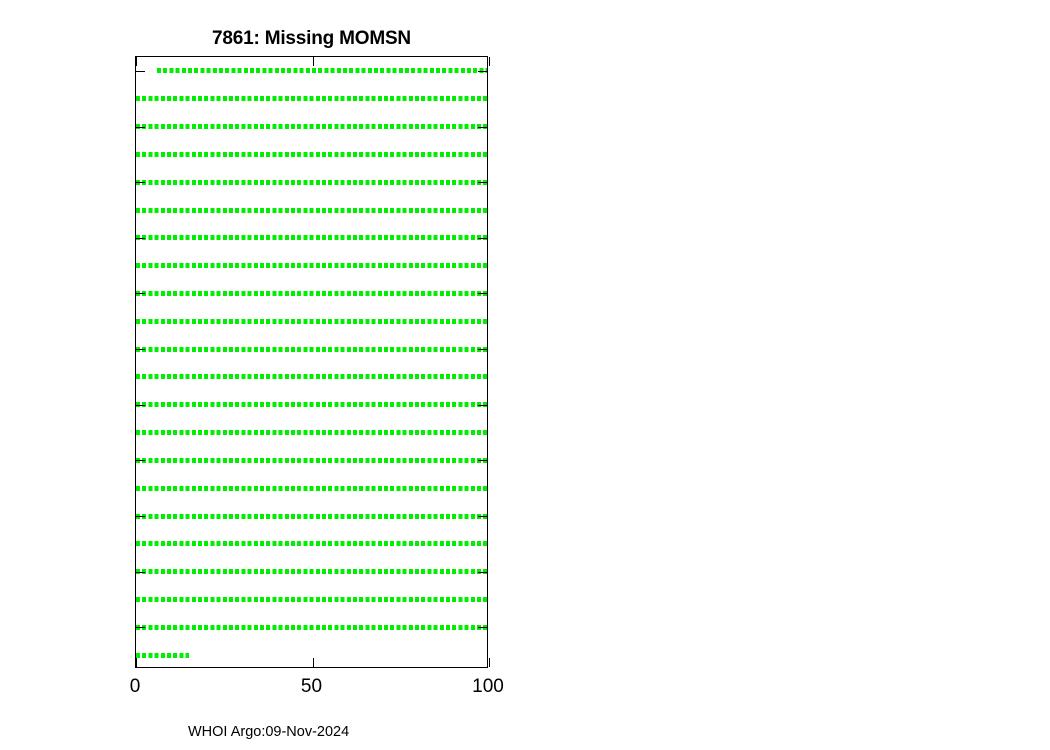 This screenshot has width=1050, height=750. I want to click on x-axis-tick-label: 50, so click(311, 686).